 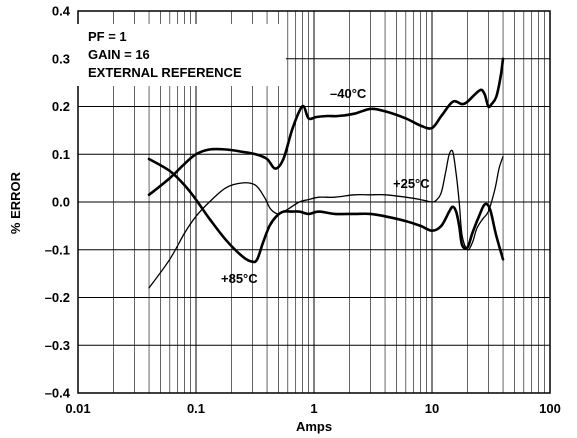 What do you see at coordinates (15, 202) in the screenshot?
I see `y-axis-title: % ERROR` at bounding box center [15, 202].